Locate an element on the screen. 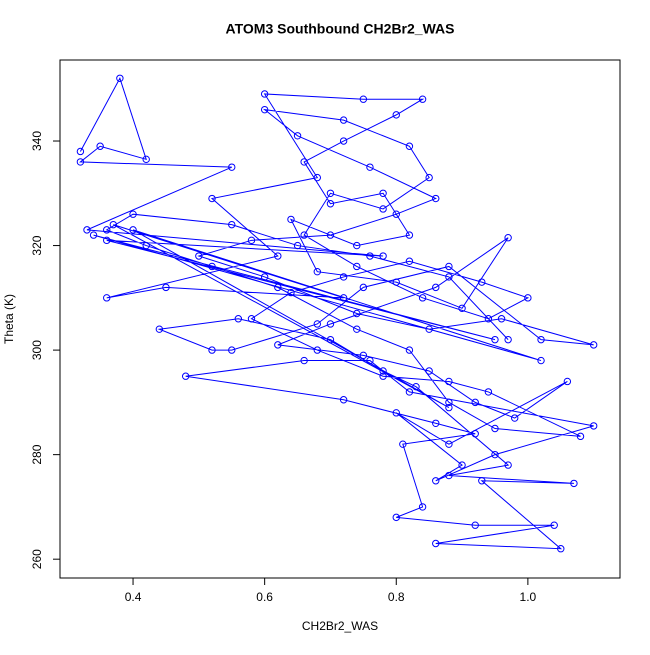  x-tick-label: 1.0 is located at coordinates (528, 597).